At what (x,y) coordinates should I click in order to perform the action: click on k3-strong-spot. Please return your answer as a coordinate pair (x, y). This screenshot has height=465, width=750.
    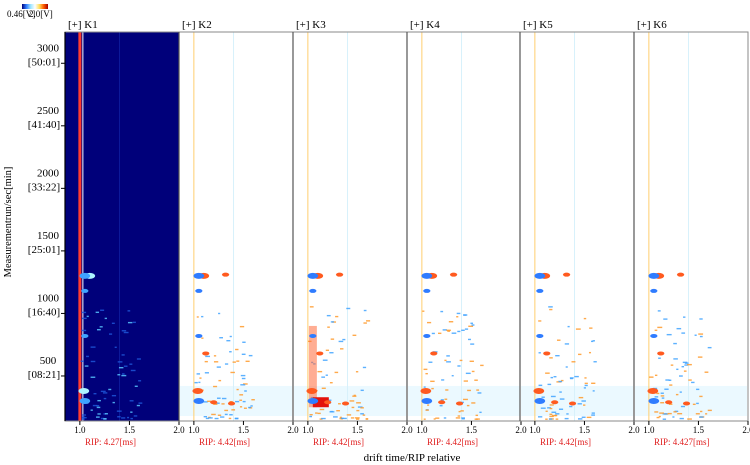
    Looking at the image, I should click on (320, 402).